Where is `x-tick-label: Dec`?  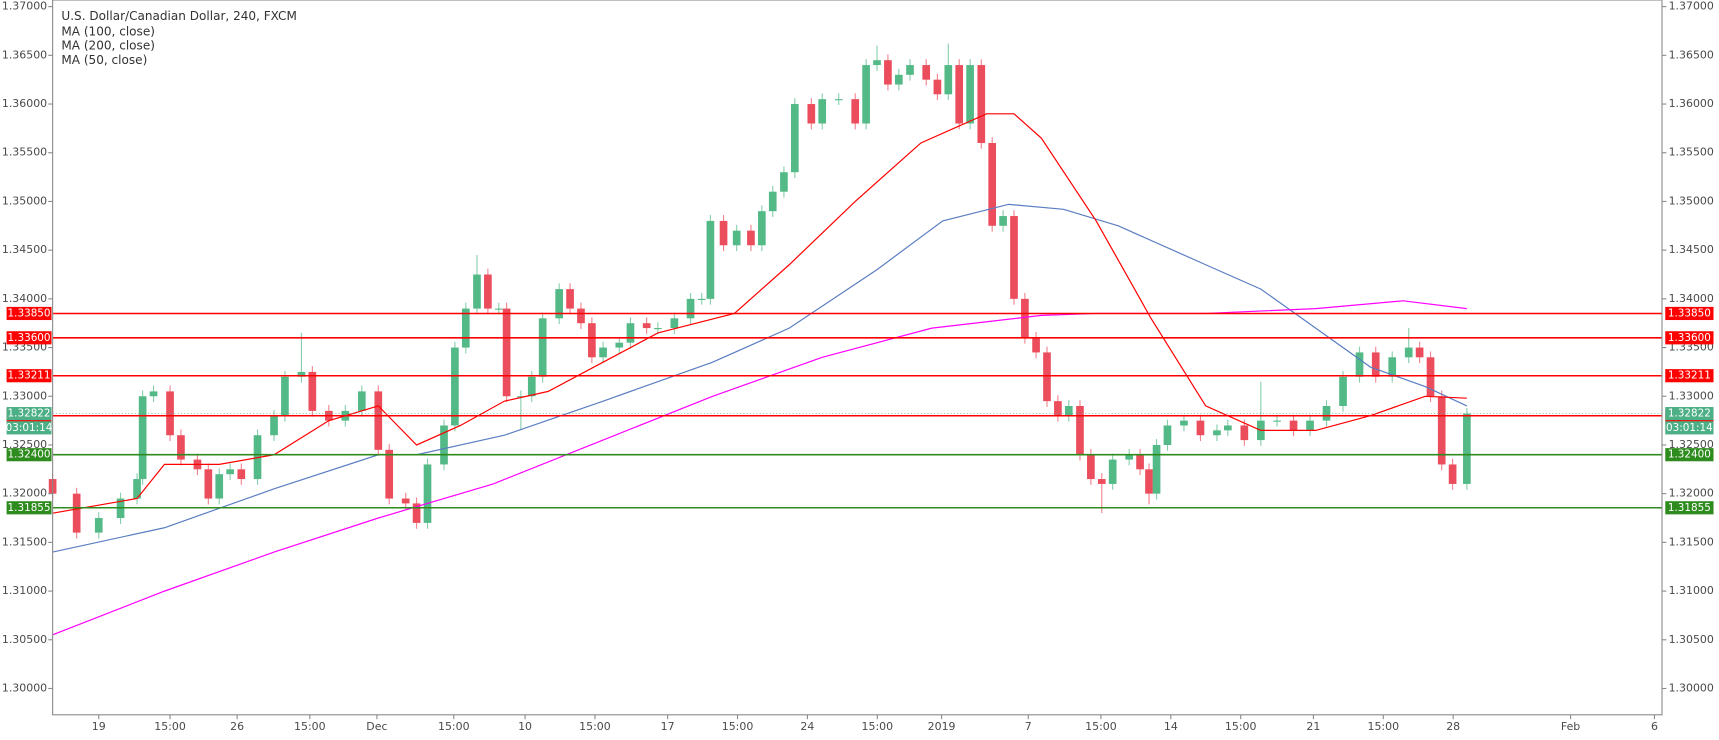
x-tick-label: Dec is located at coordinates (376, 726).